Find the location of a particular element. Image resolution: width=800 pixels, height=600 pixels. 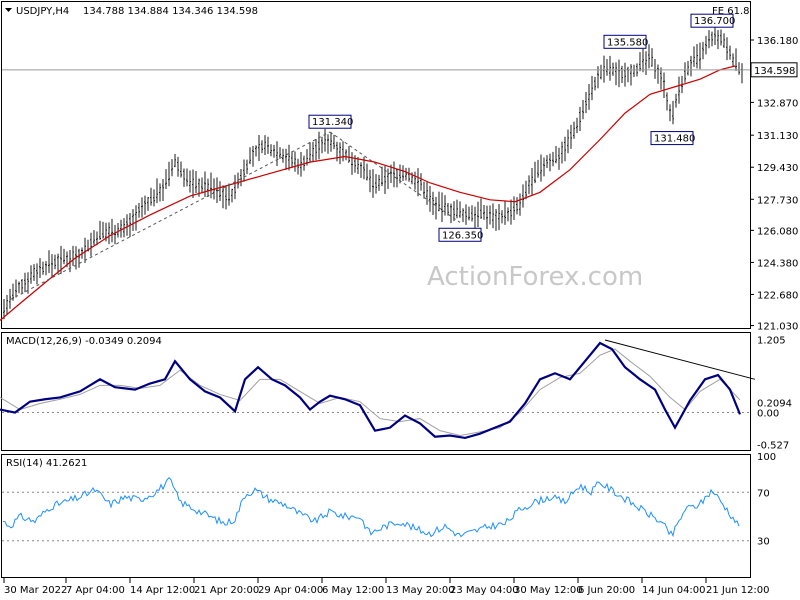

y-tick-label: 126.080 is located at coordinates (777, 231).